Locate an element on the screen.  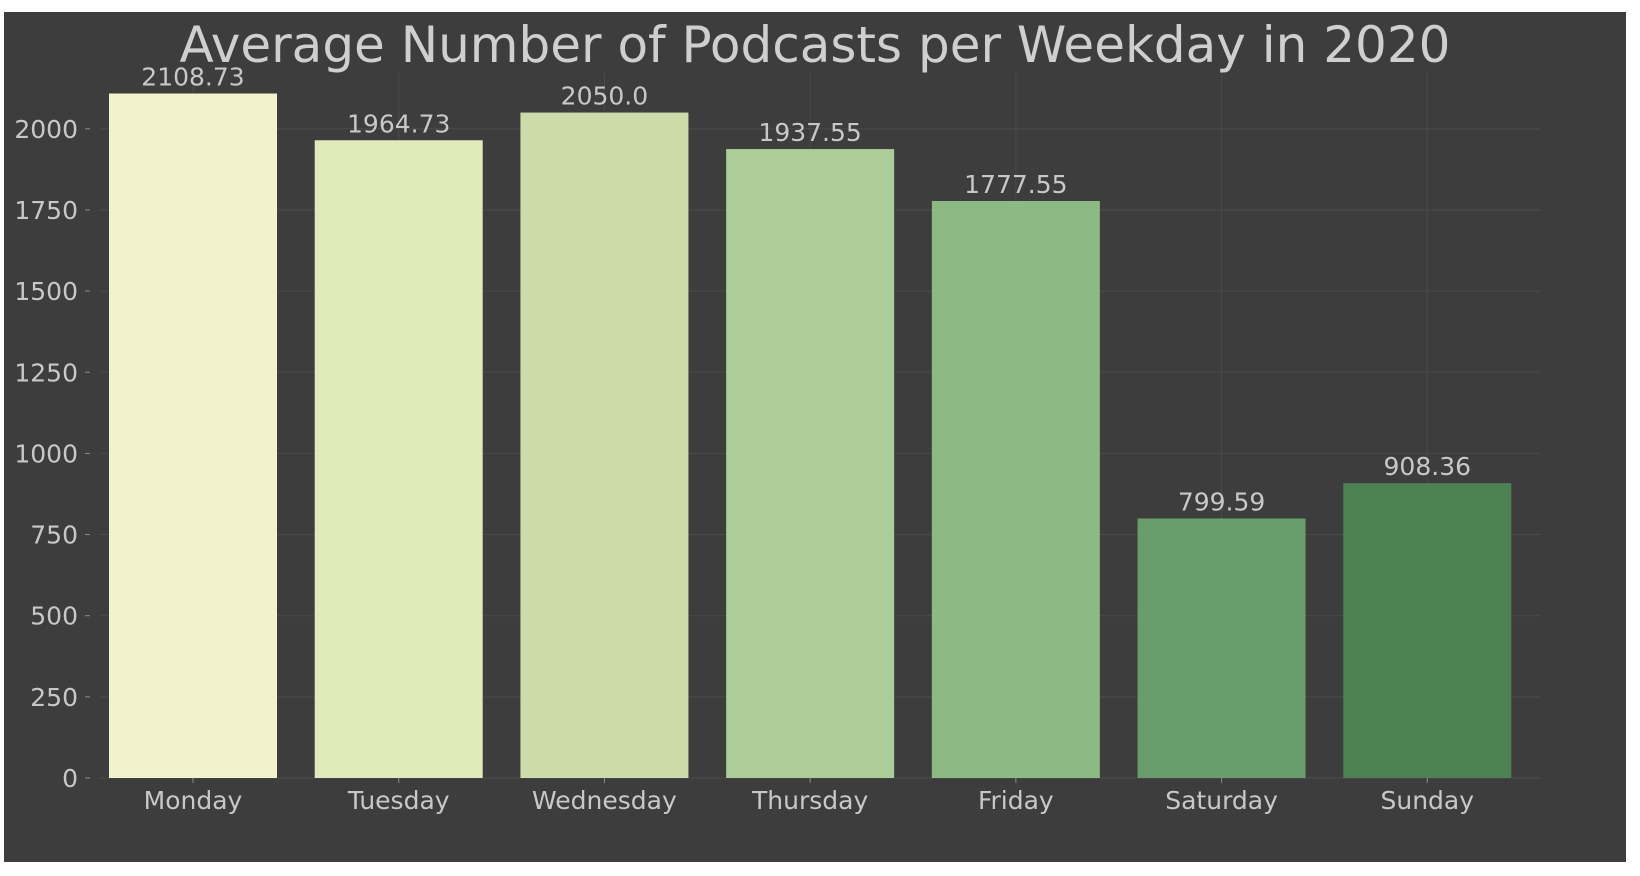
value-label-saturday: 799.59 is located at coordinates (1221, 501).